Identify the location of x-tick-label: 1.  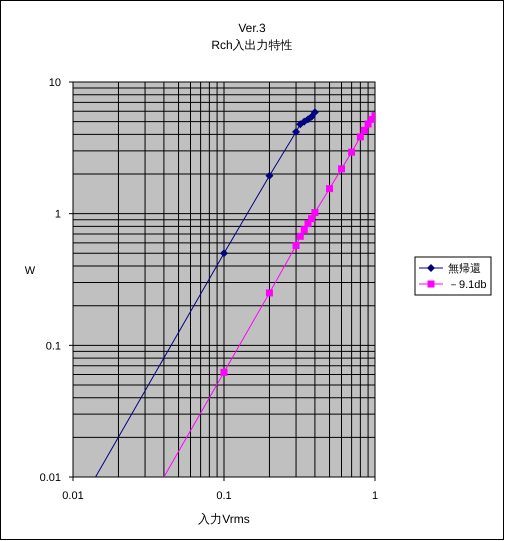
(375, 496).